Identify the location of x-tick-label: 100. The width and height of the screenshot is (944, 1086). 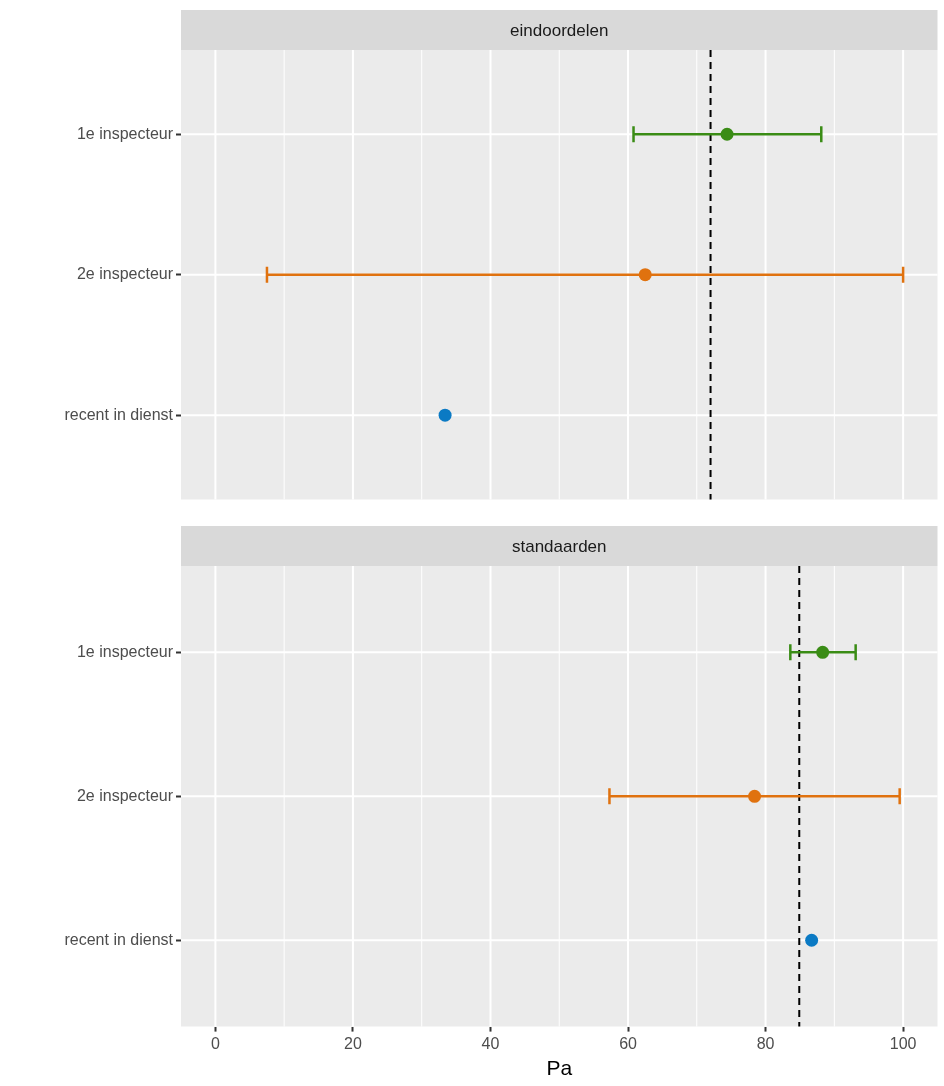
(903, 1043).